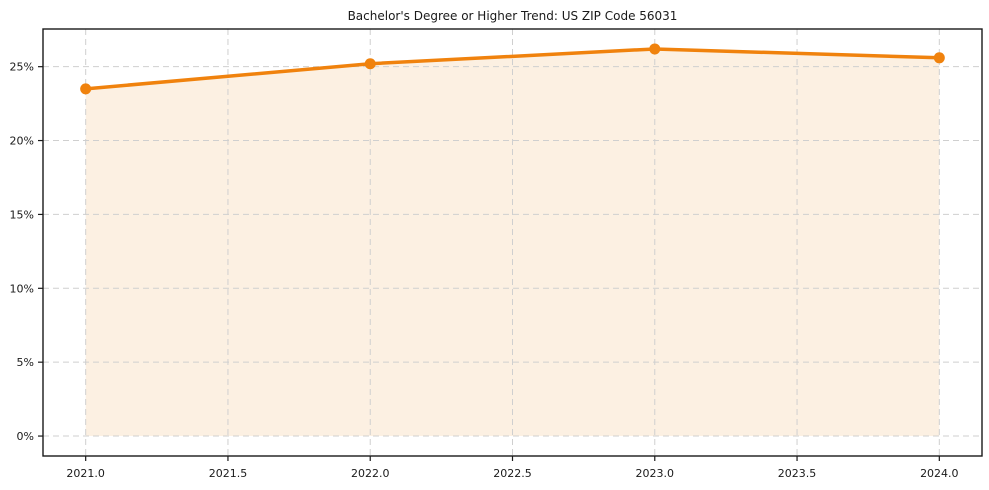 The width and height of the screenshot is (989, 490). I want to click on x-tick-label: 2023.0, so click(655, 473).